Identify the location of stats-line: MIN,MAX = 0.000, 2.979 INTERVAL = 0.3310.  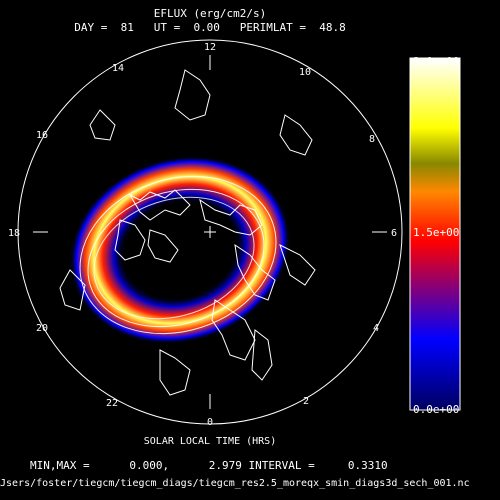
(209, 465).